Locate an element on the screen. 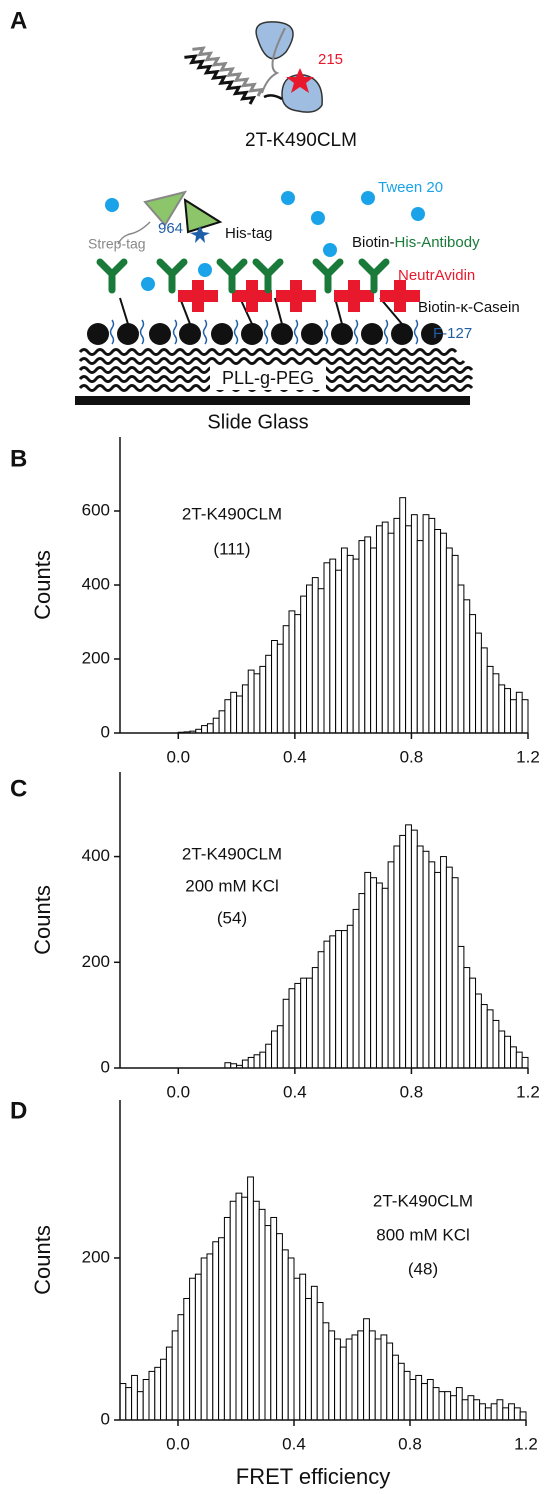  x-tick-label: 1.2 is located at coordinates (526, 1443).